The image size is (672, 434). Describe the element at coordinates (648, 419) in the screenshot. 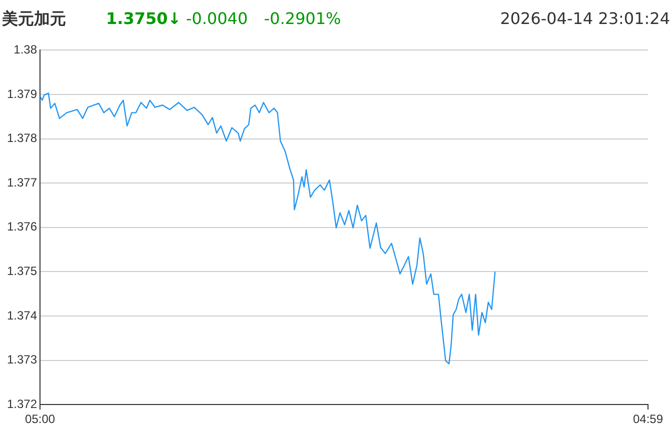

I see `x-tick-label: 04:59` at that location.